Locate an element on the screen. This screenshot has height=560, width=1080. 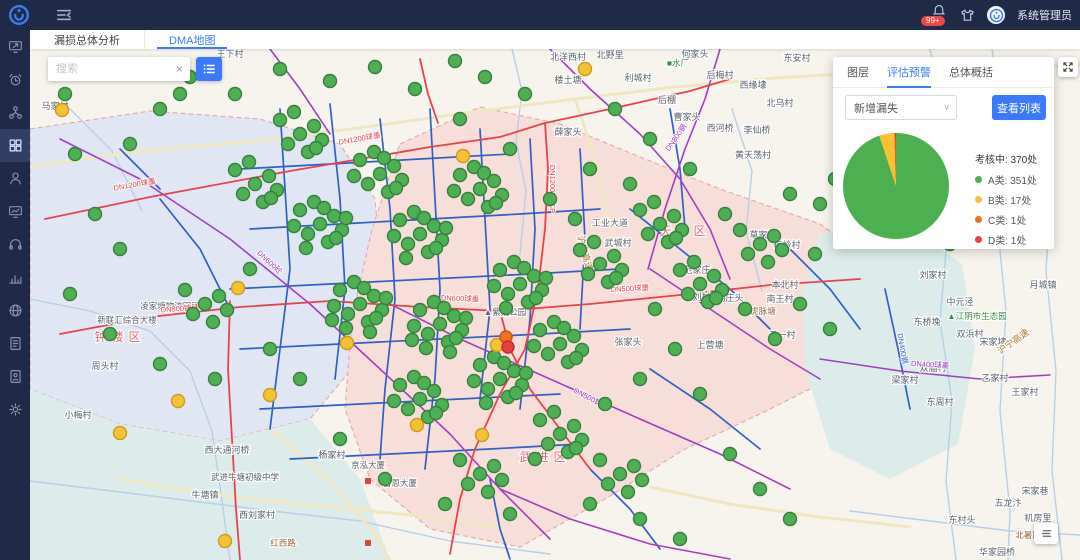
tab-overview: 漏损总体分析 is located at coordinates (87, 40).